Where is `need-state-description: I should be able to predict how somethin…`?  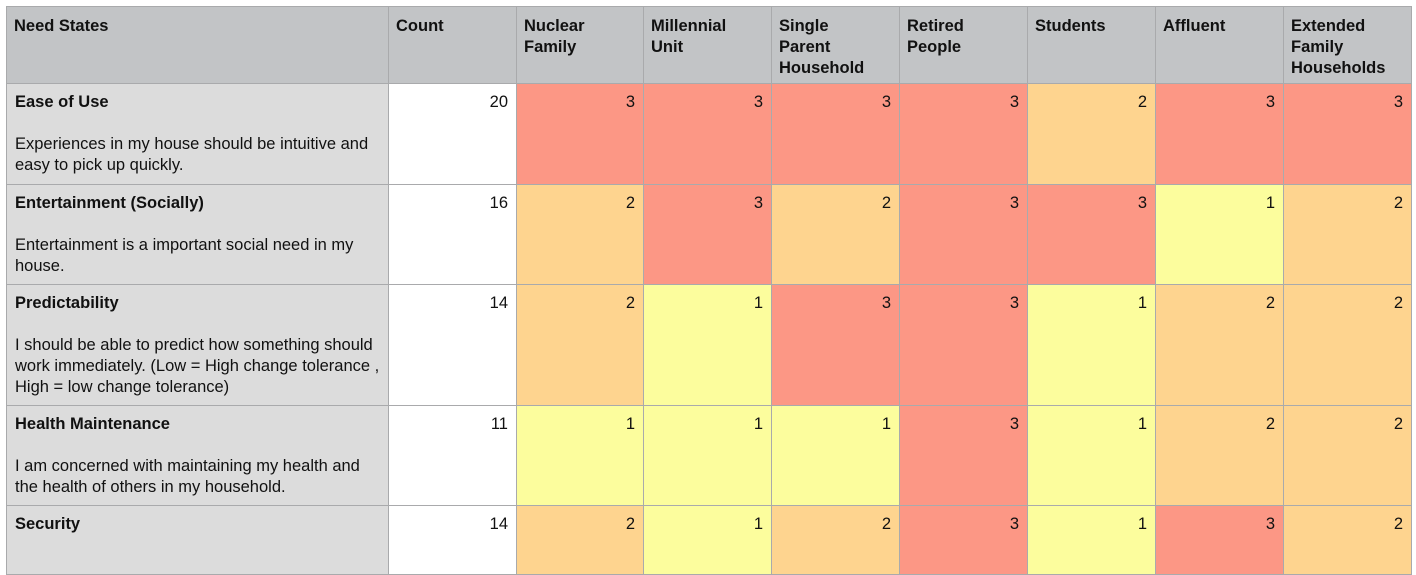 need-state-description: I should be able to predict how somethin… is located at coordinates (197, 366).